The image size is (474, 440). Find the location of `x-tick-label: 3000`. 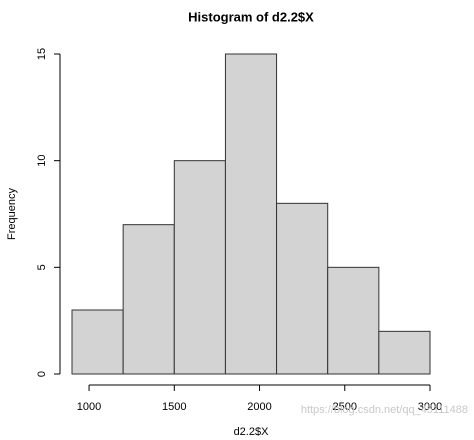

x-tick-label: 3000 is located at coordinates (430, 407).